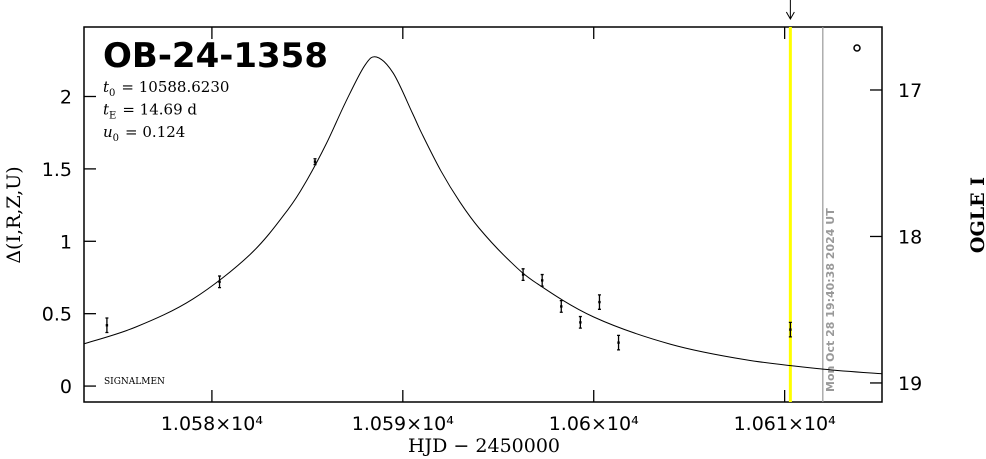  What do you see at coordinates (159, 110) in the screenshot?
I see `parameter-text: = 14.69 d` at bounding box center [159, 110].